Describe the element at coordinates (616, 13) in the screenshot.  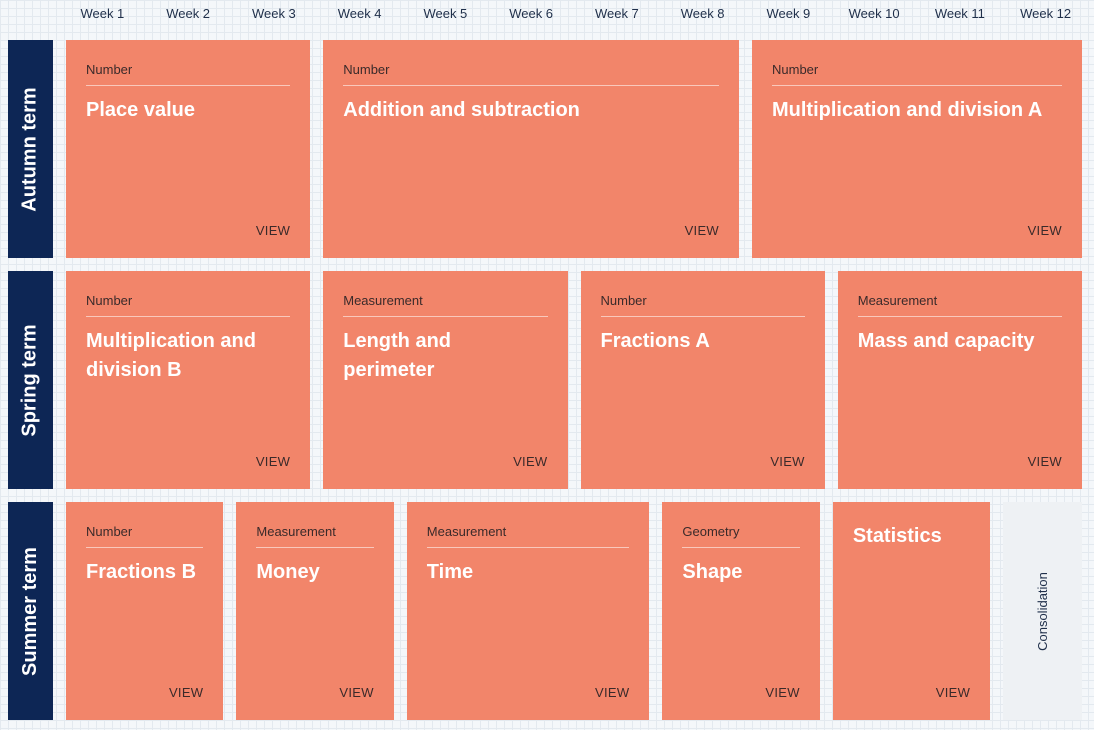
I see `week-label: Week 7` at that location.